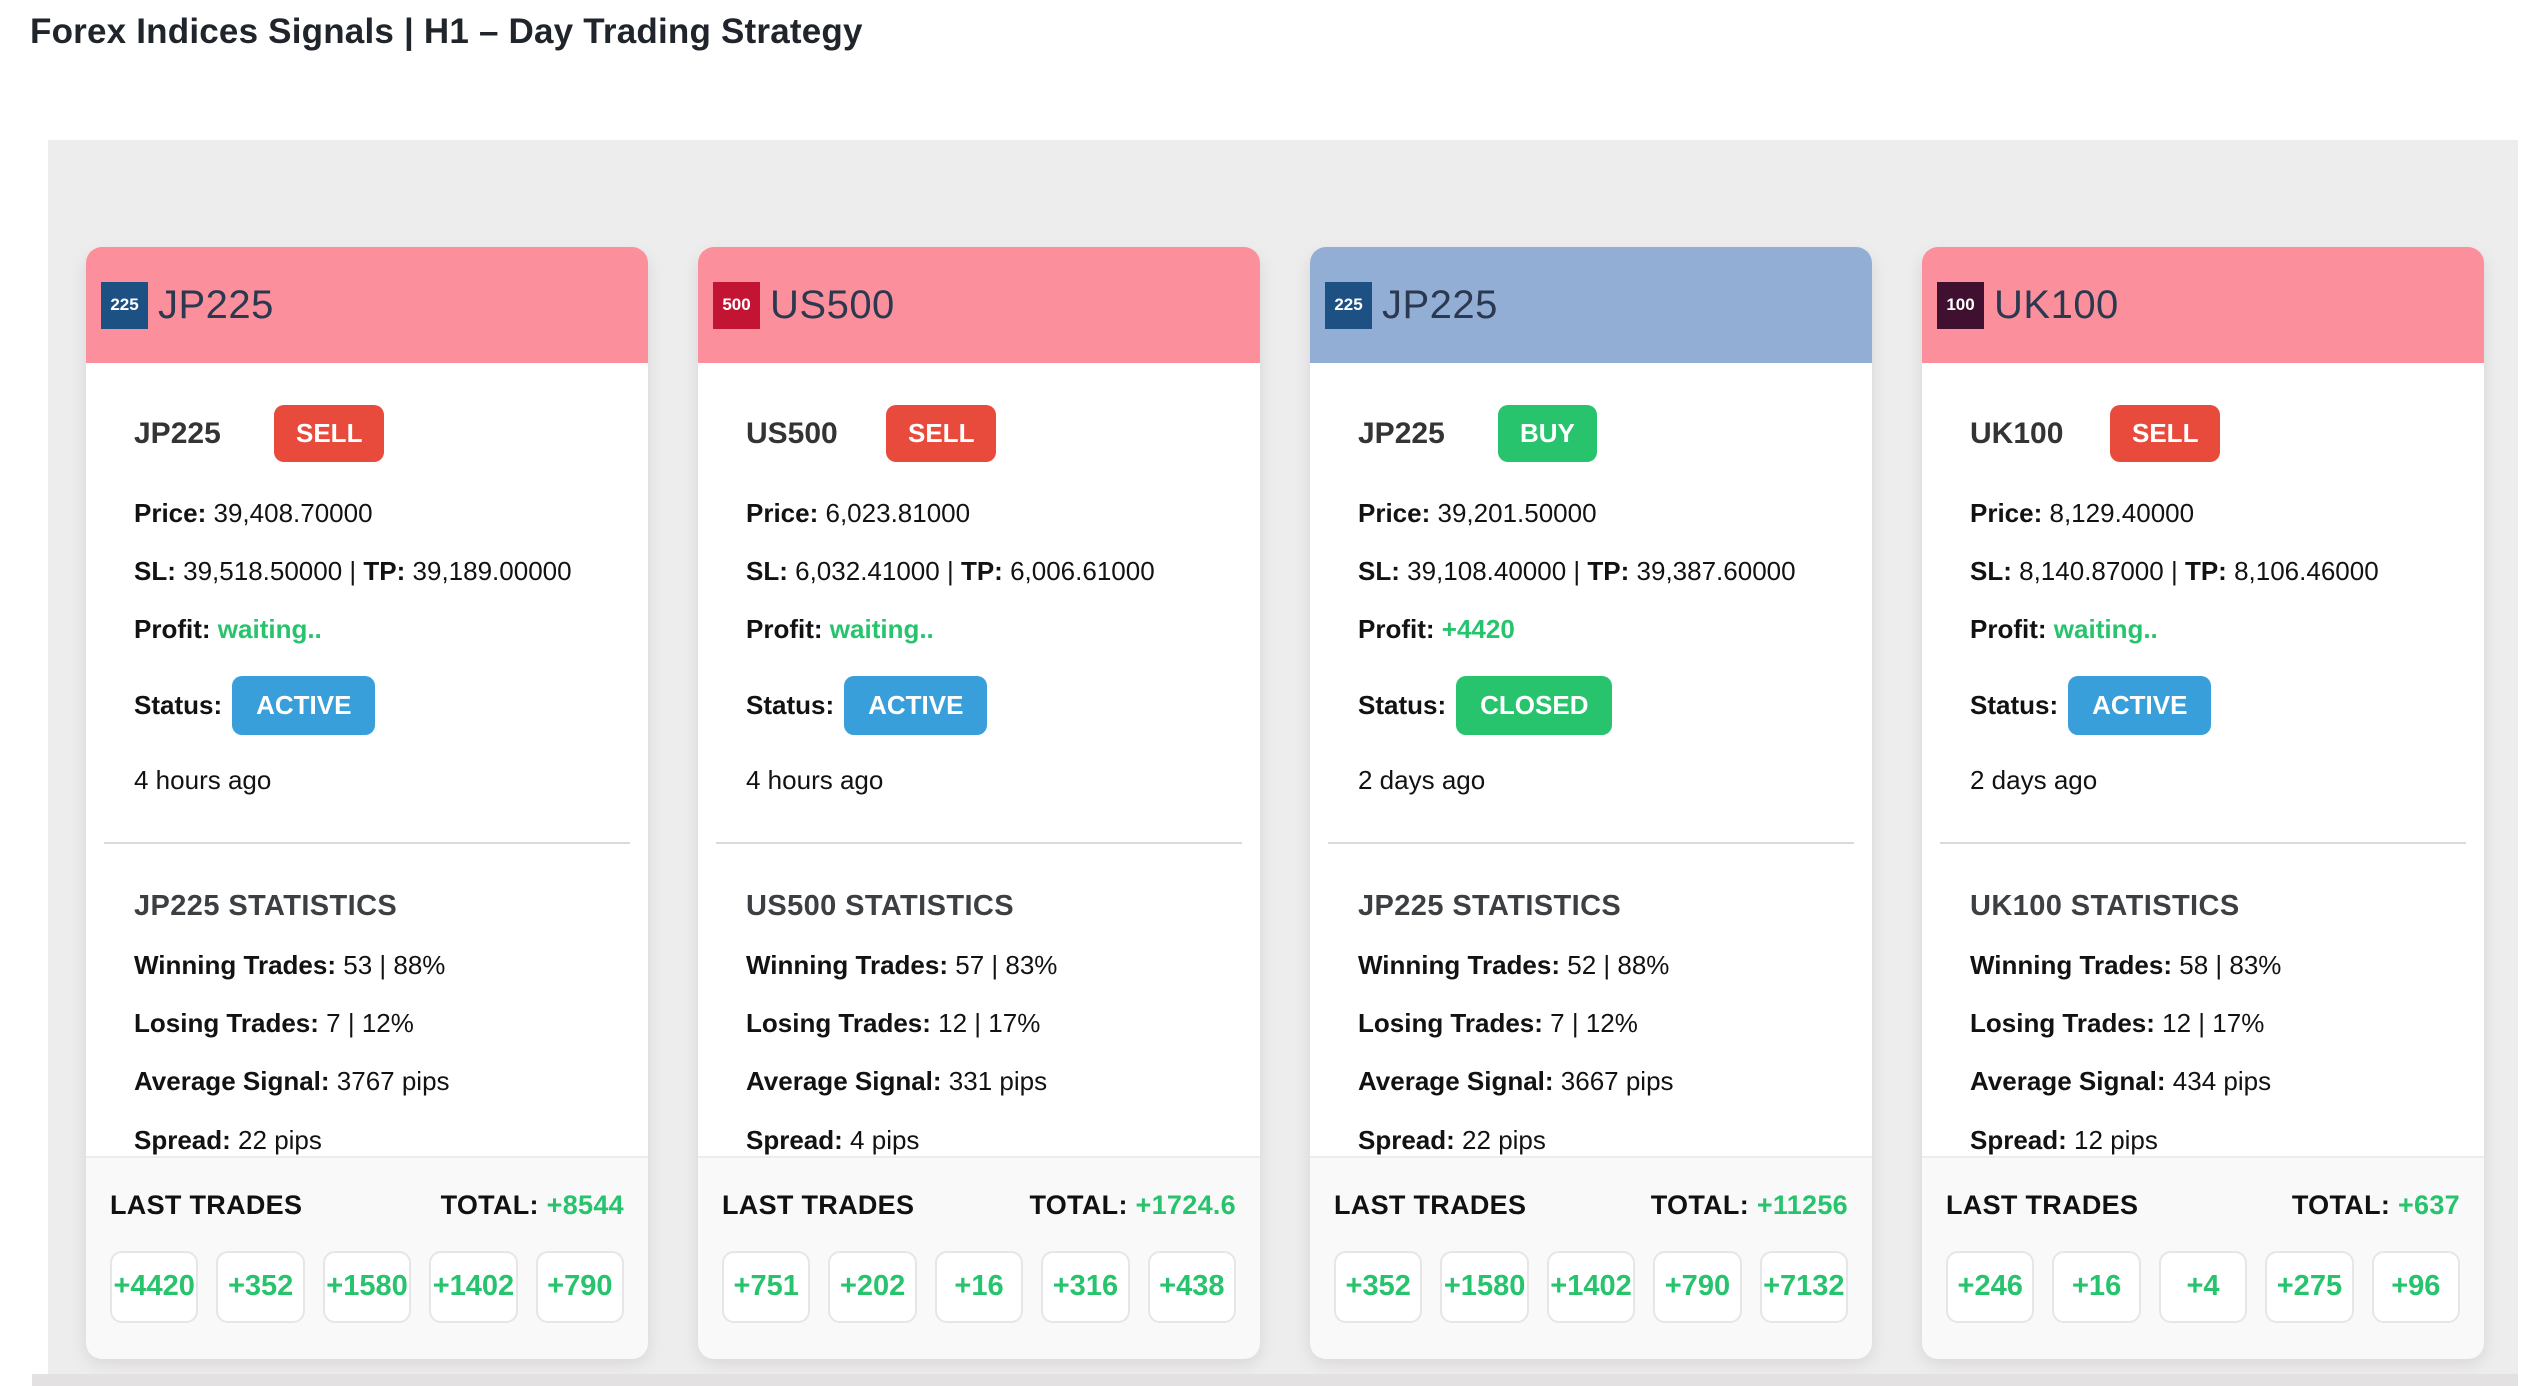 The width and height of the screenshot is (2522, 1386). I want to click on trade-chips: +246 +16 +4 +275 +96, so click(2203, 1286).